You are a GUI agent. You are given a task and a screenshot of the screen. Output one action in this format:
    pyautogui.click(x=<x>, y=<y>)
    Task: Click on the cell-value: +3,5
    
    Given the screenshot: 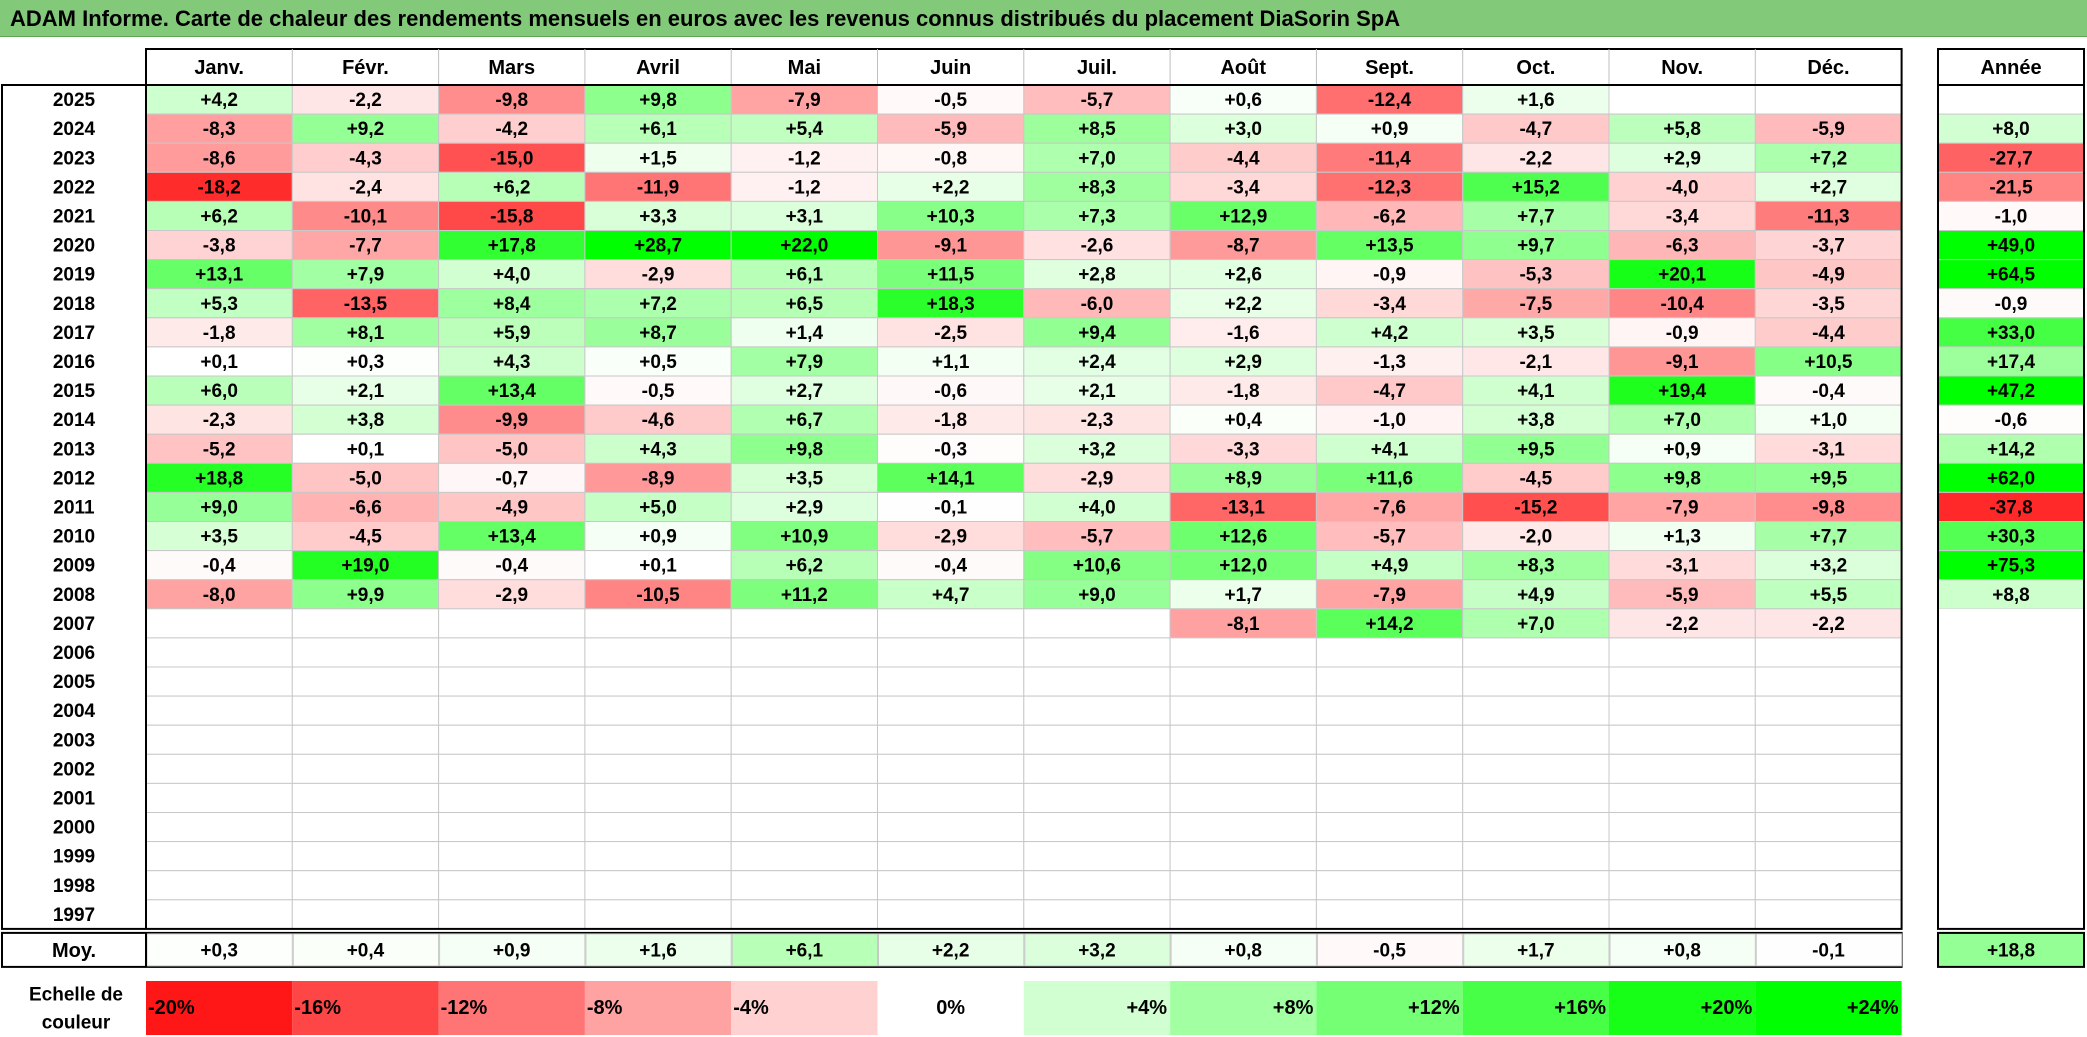 What is the action you would take?
    pyautogui.click(x=1536, y=333)
    